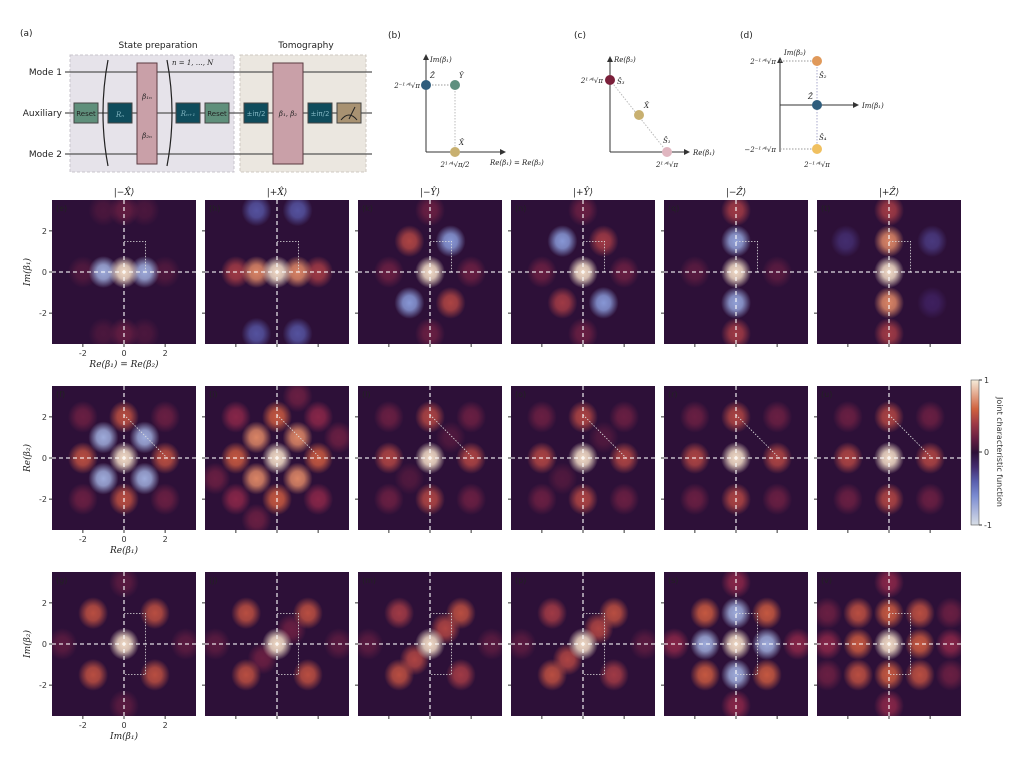  Describe the element at coordinates (639, 115) in the screenshot. I see `point-x` at that location.